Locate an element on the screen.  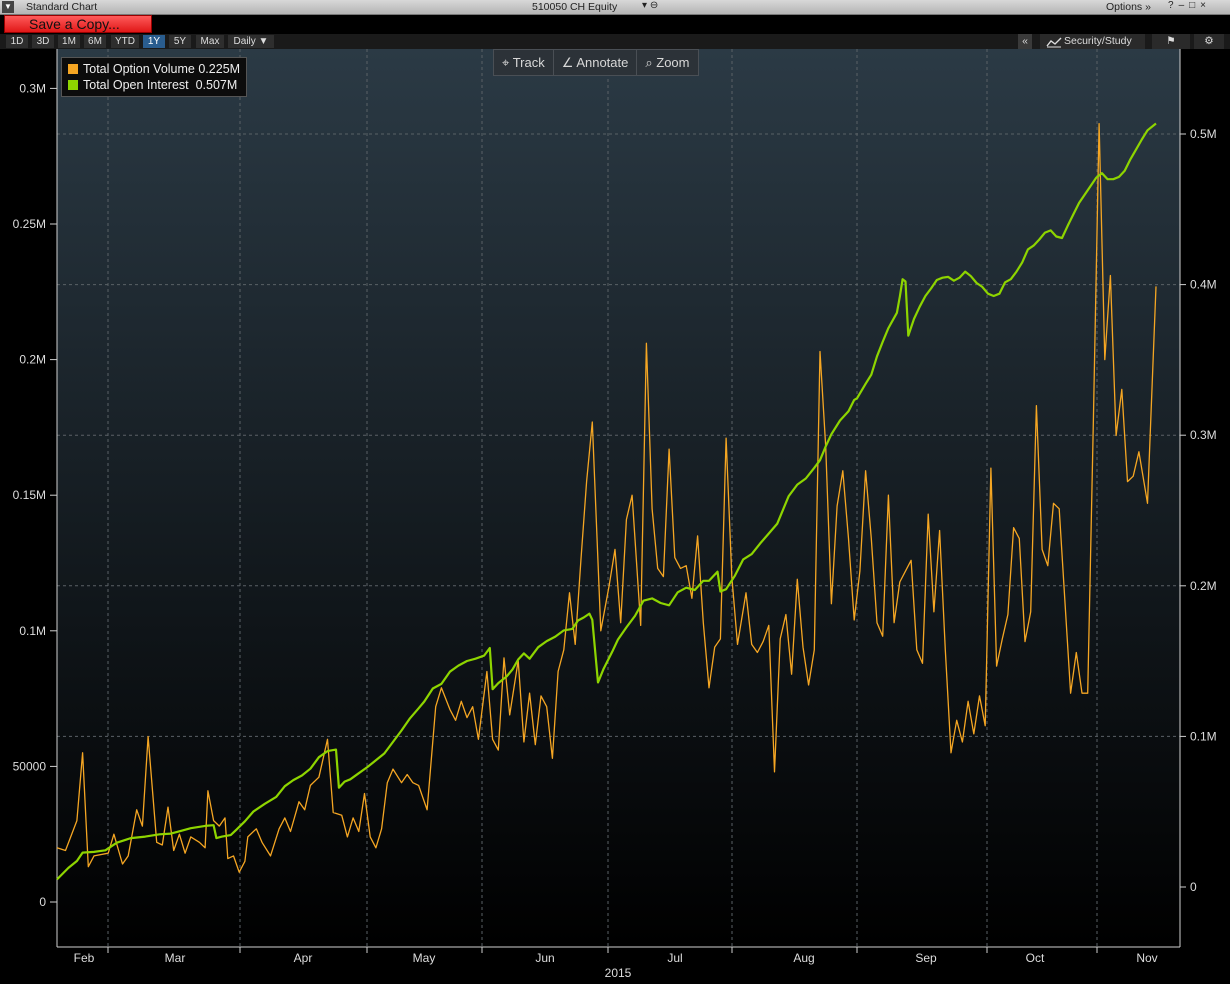
range-button-5y: 5Y is located at coordinates (180, 41).